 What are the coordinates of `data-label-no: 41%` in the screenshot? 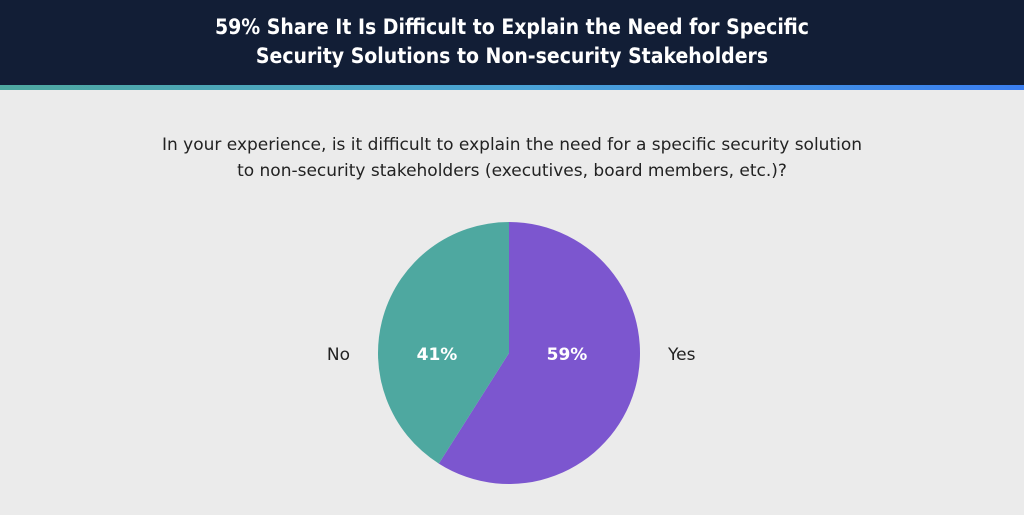 It's located at (437, 355).